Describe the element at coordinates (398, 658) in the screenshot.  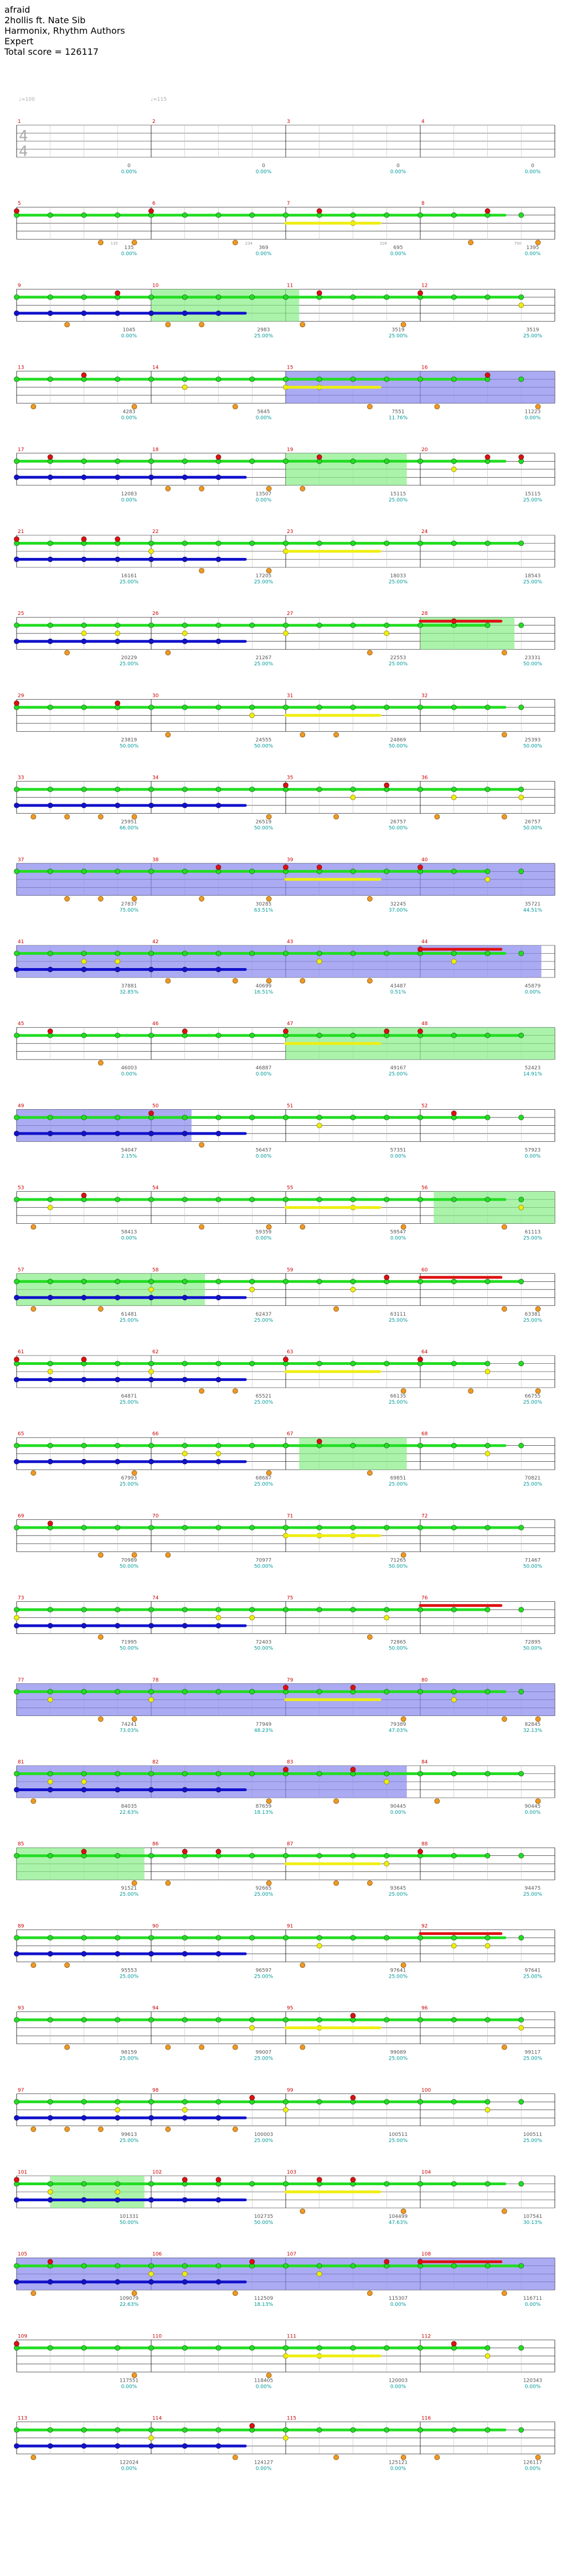
I see `measure-cumulative-score: 22553` at that location.